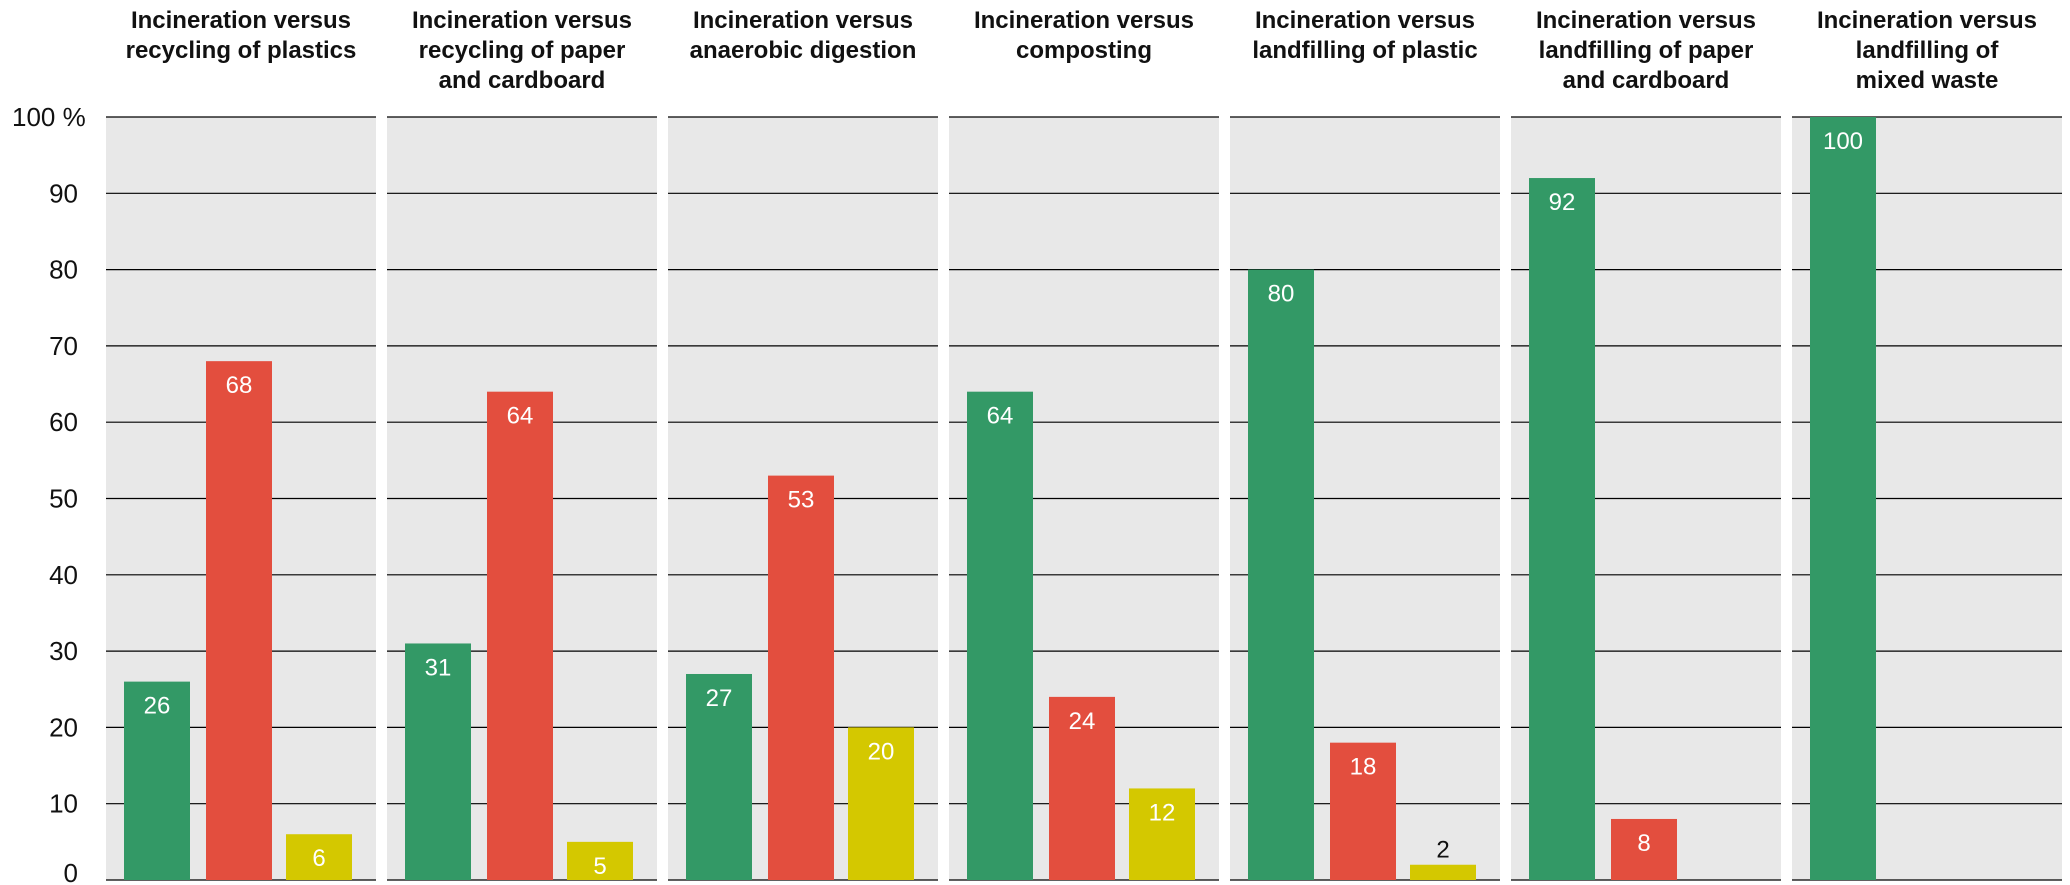 This screenshot has width=2070, height=885. Describe the element at coordinates (719, 698) in the screenshot. I see `bar-value-label: 27` at that location.